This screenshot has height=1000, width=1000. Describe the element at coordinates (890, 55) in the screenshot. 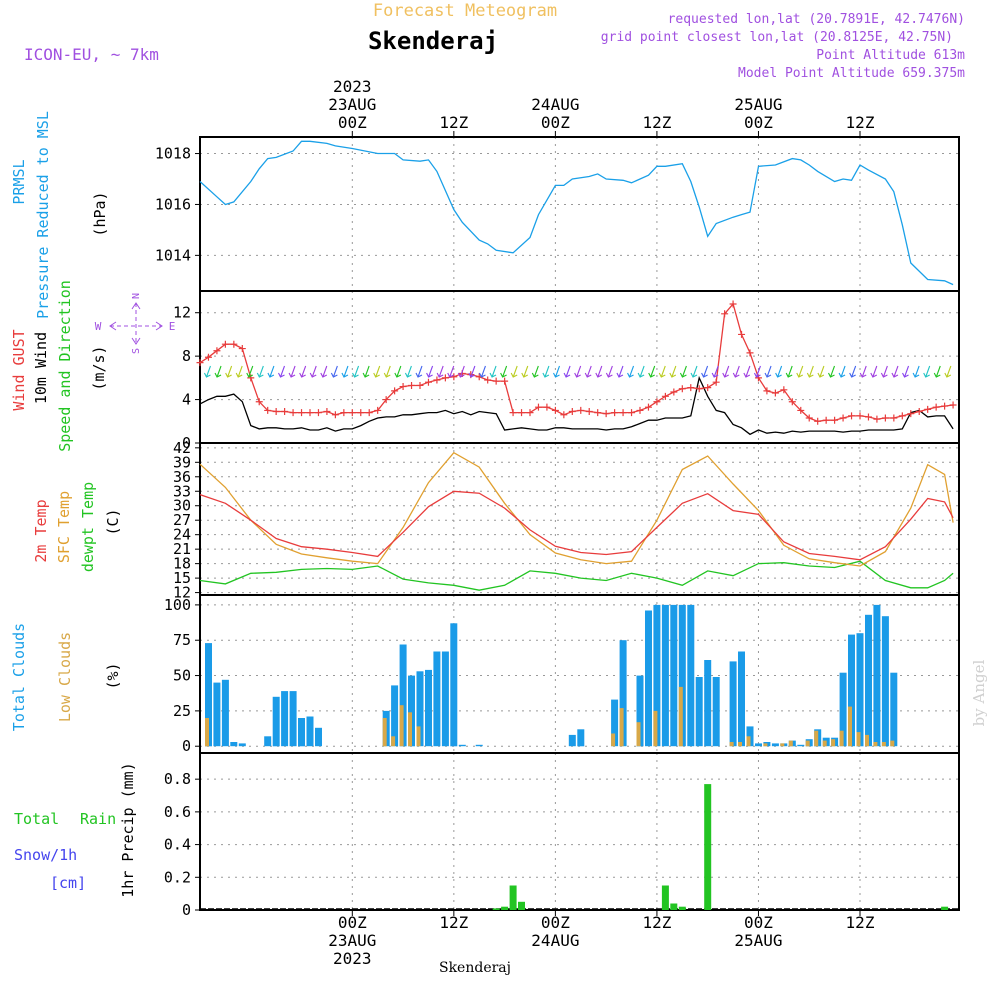

I see `point-altitude: Point Altitude 613m` at that location.